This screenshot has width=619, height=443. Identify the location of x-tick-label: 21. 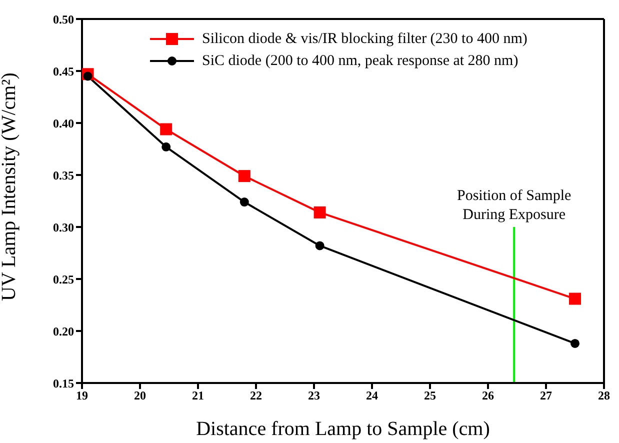
(198, 395).